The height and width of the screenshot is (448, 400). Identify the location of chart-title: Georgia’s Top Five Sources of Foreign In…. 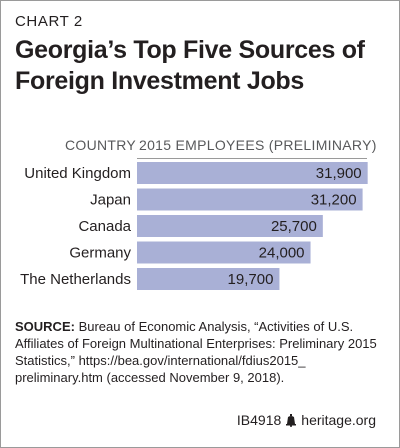
(190, 65).